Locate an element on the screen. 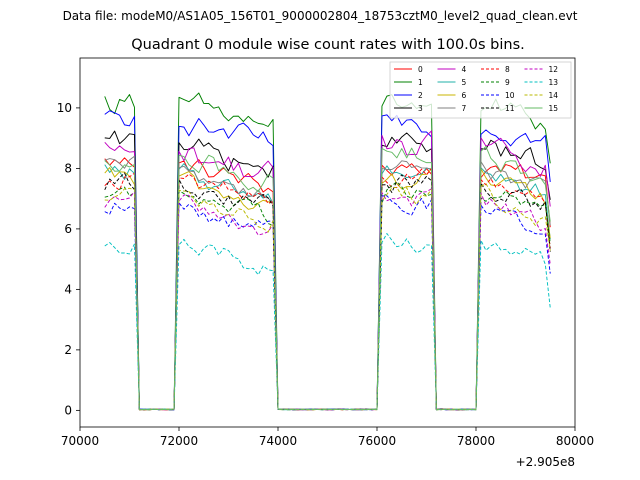  x-tick-label: 76000 is located at coordinates (377, 441).